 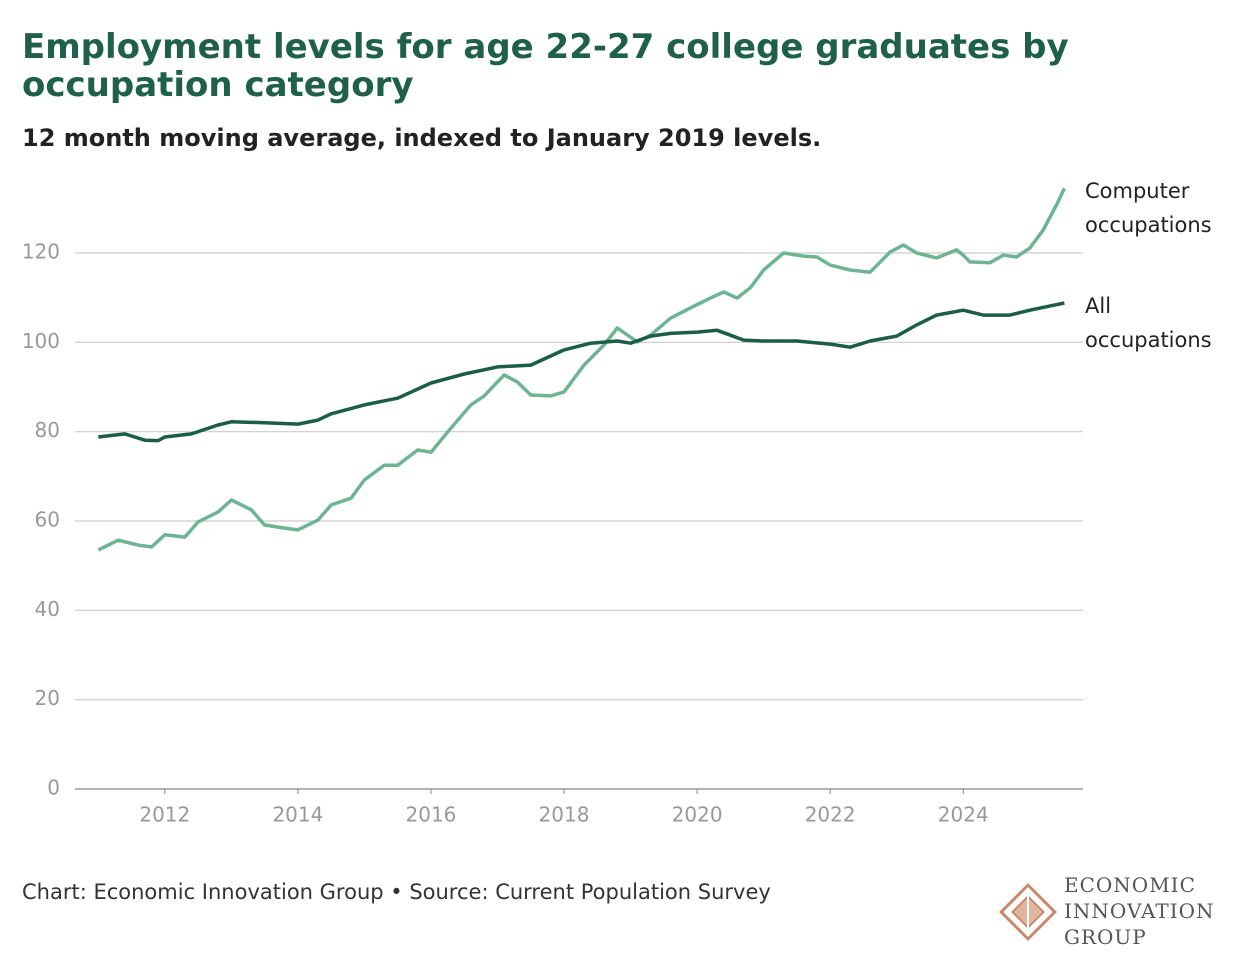 What do you see at coordinates (47, 520) in the screenshot?
I see `y-tick-label: 60` at bounding box center [47, 520].